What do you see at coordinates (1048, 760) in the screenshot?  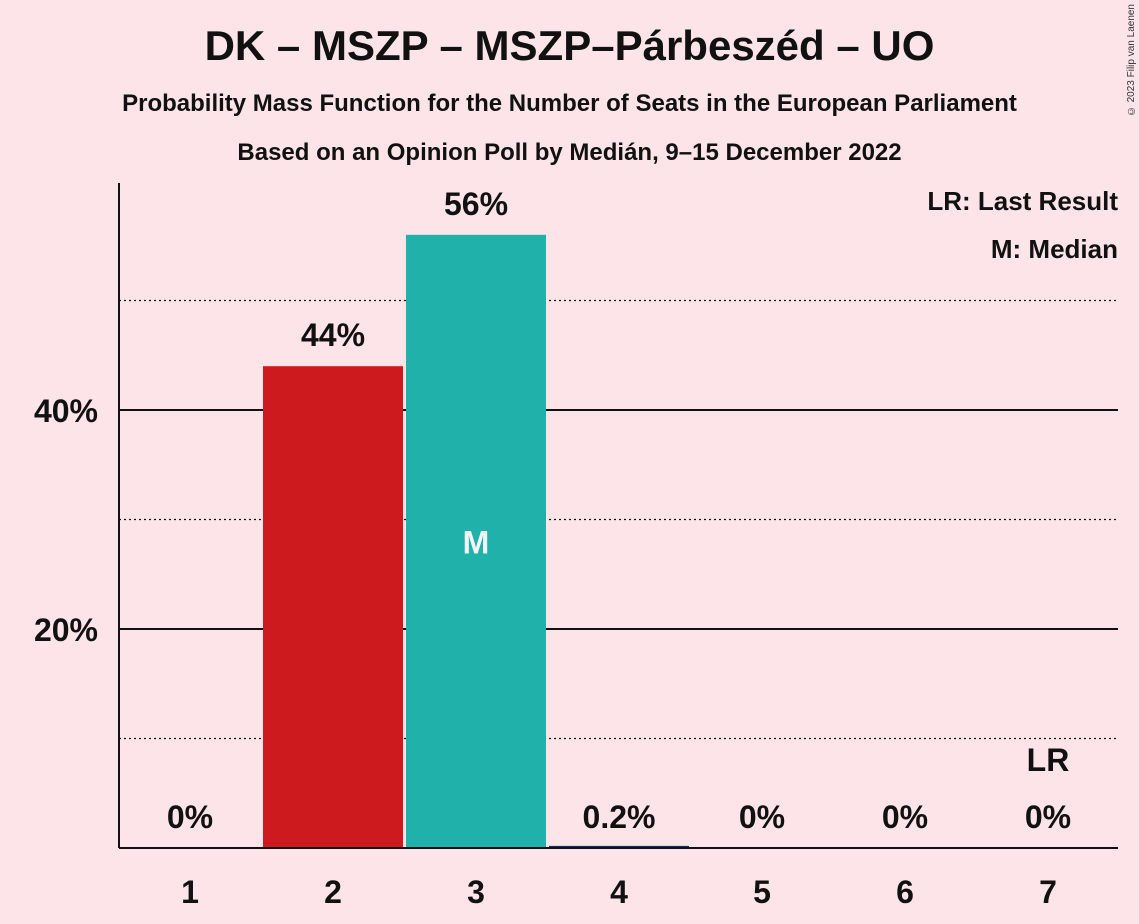 I see `last-result-marker: LR` at bounding box center [1048, 760].